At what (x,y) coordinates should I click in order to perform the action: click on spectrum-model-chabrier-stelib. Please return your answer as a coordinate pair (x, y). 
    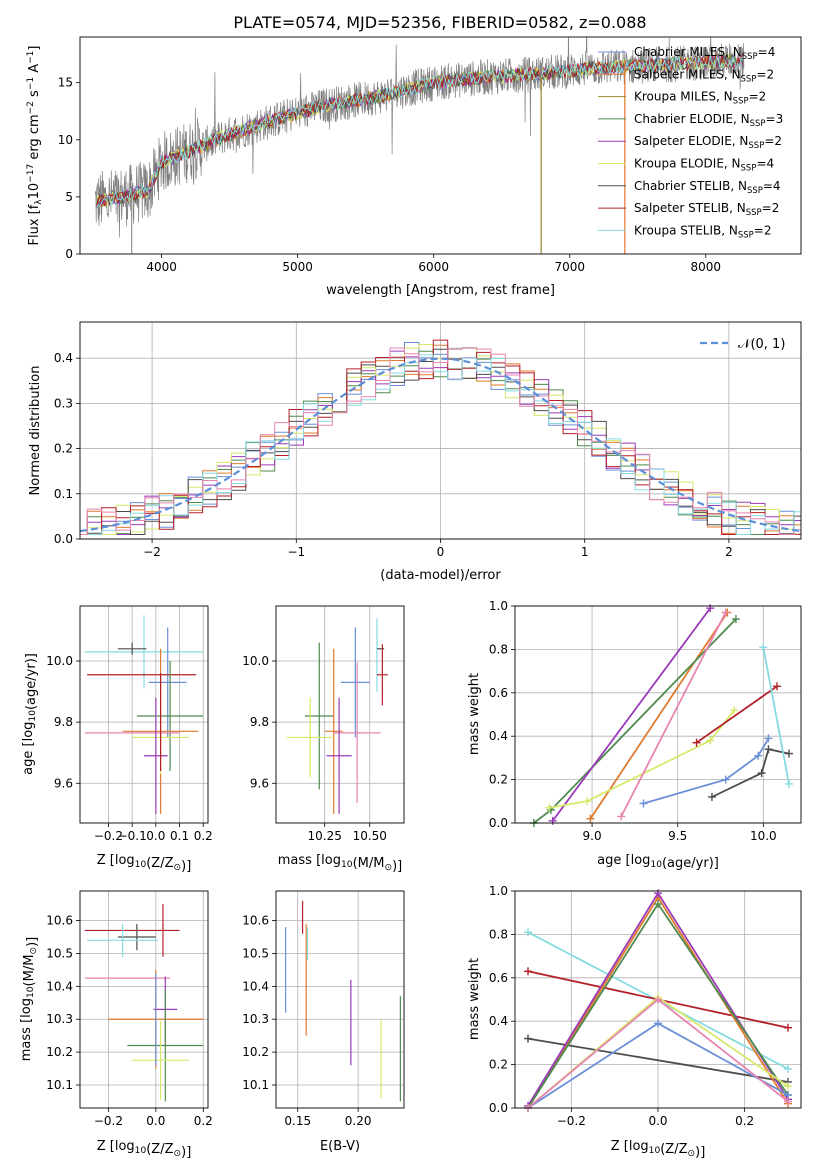
    Looking at the image, I should click on (419, 131).